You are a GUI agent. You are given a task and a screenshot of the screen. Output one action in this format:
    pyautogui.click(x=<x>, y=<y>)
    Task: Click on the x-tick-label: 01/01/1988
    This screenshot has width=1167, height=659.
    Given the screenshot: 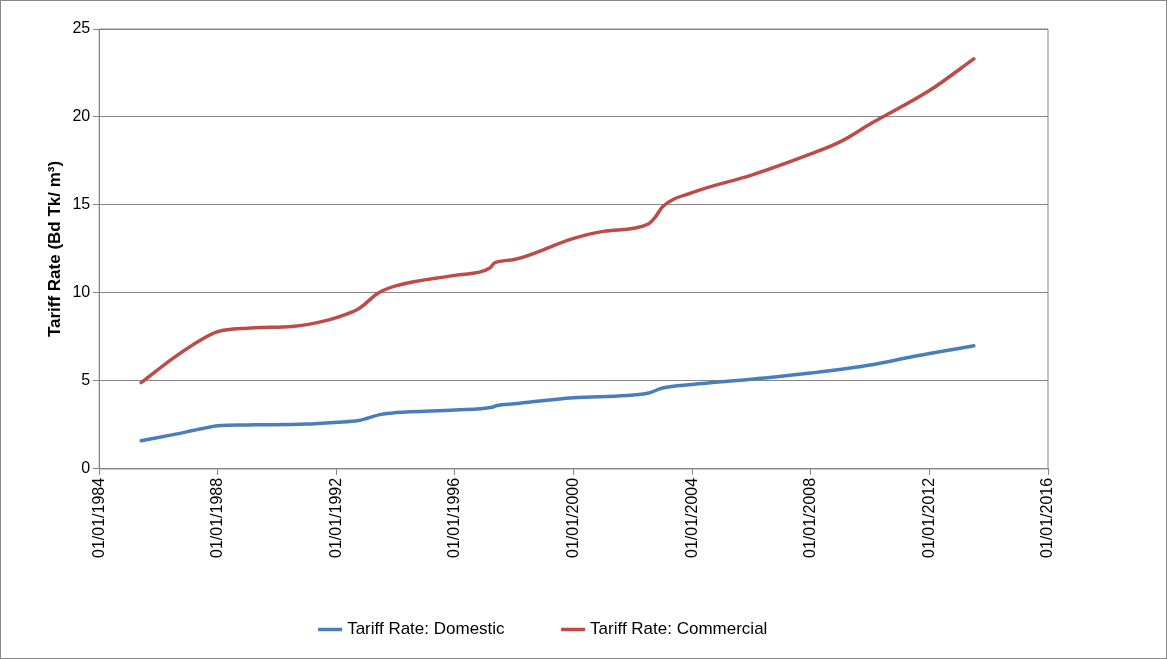 What is the action you would take?
    pyautogui.click(x=217, y=517)
    